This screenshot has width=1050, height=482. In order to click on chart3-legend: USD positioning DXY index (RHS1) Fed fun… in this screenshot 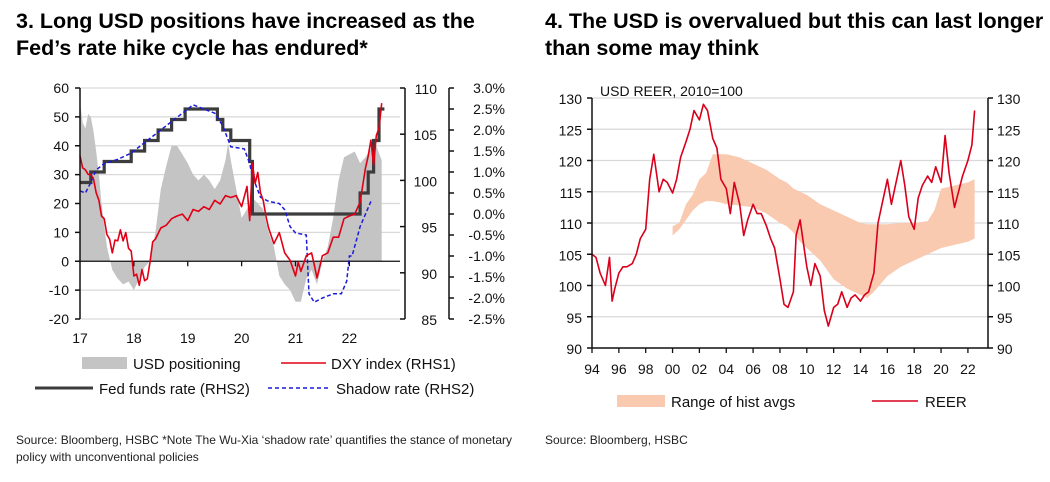, I will do `click(254, 377)`.